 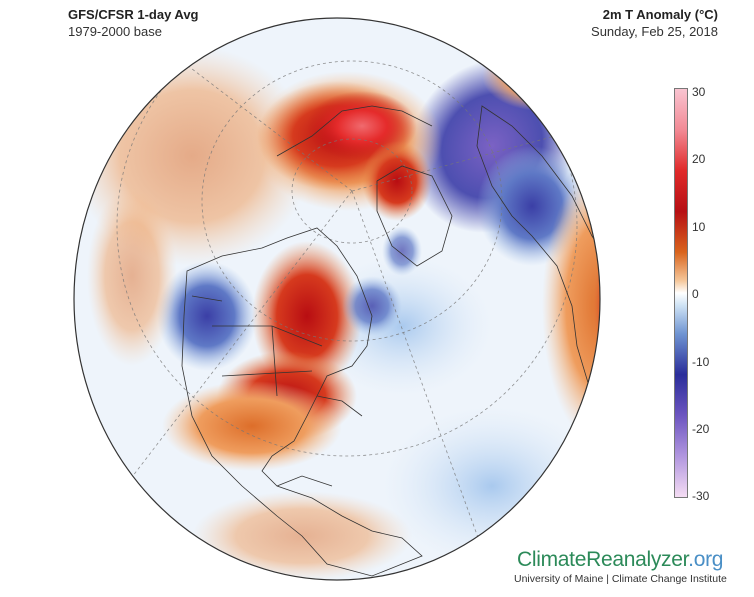 What do you see at coordinates (695, 294) in the screenshot?
I see `colorbar-tick: 0` at bounding box center [695, 294].